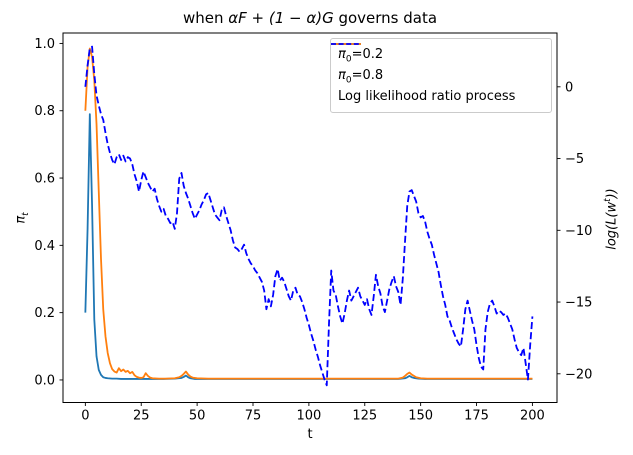  Describe the element at coordinates (364, 416) in the screenshot. I see `x-tick-label: 125` at that location.